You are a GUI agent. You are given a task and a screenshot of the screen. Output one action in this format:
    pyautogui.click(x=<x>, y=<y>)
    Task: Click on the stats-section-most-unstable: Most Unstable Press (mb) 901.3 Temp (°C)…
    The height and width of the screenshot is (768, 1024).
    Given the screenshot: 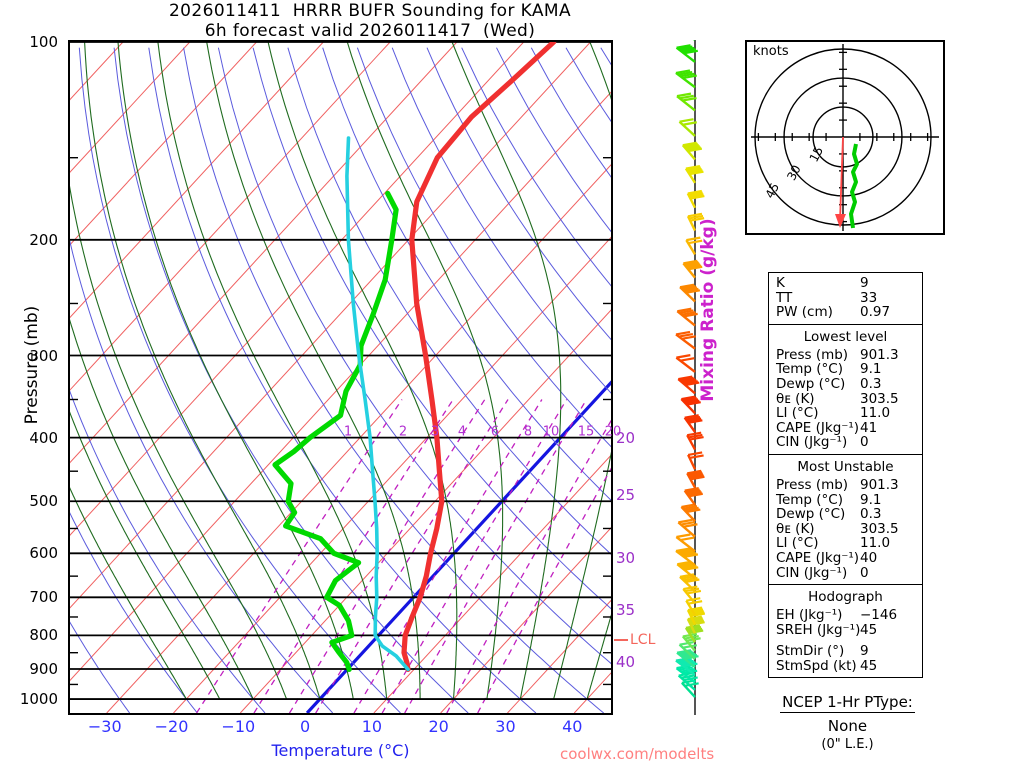 What is the action you would take?
    pyautogui.click(x=845, y=518)
    